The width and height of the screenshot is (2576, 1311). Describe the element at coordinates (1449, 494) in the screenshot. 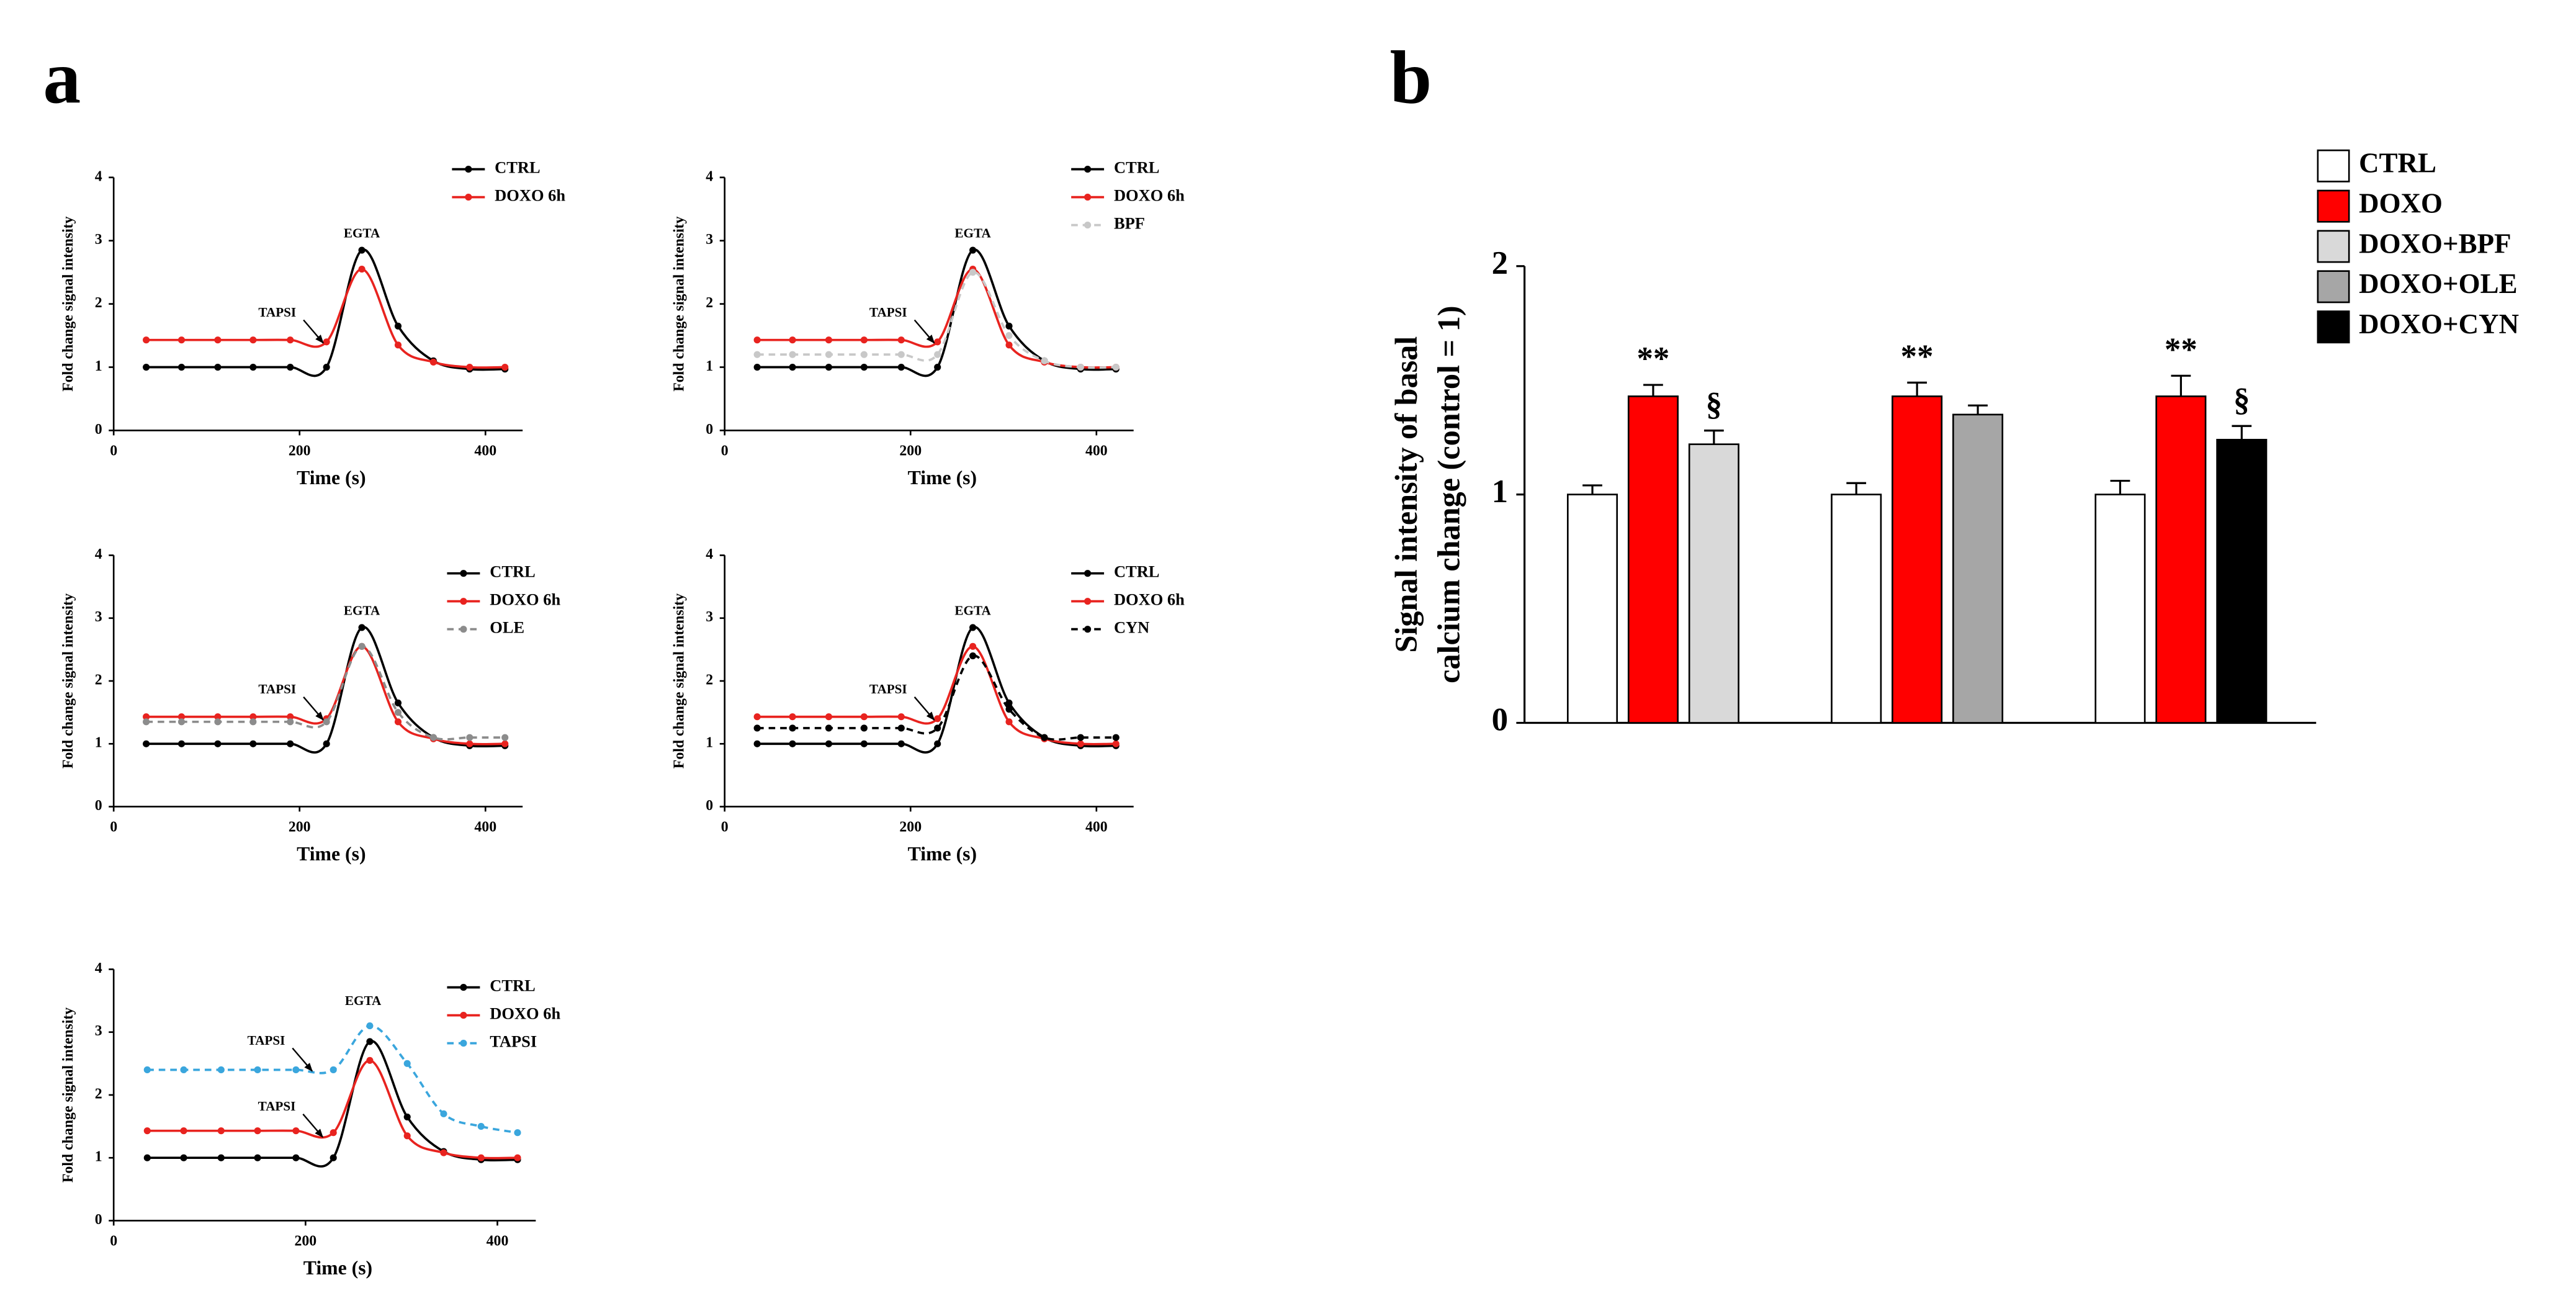

I see `y-axis-label: calcium change (control = 1)` at that location.